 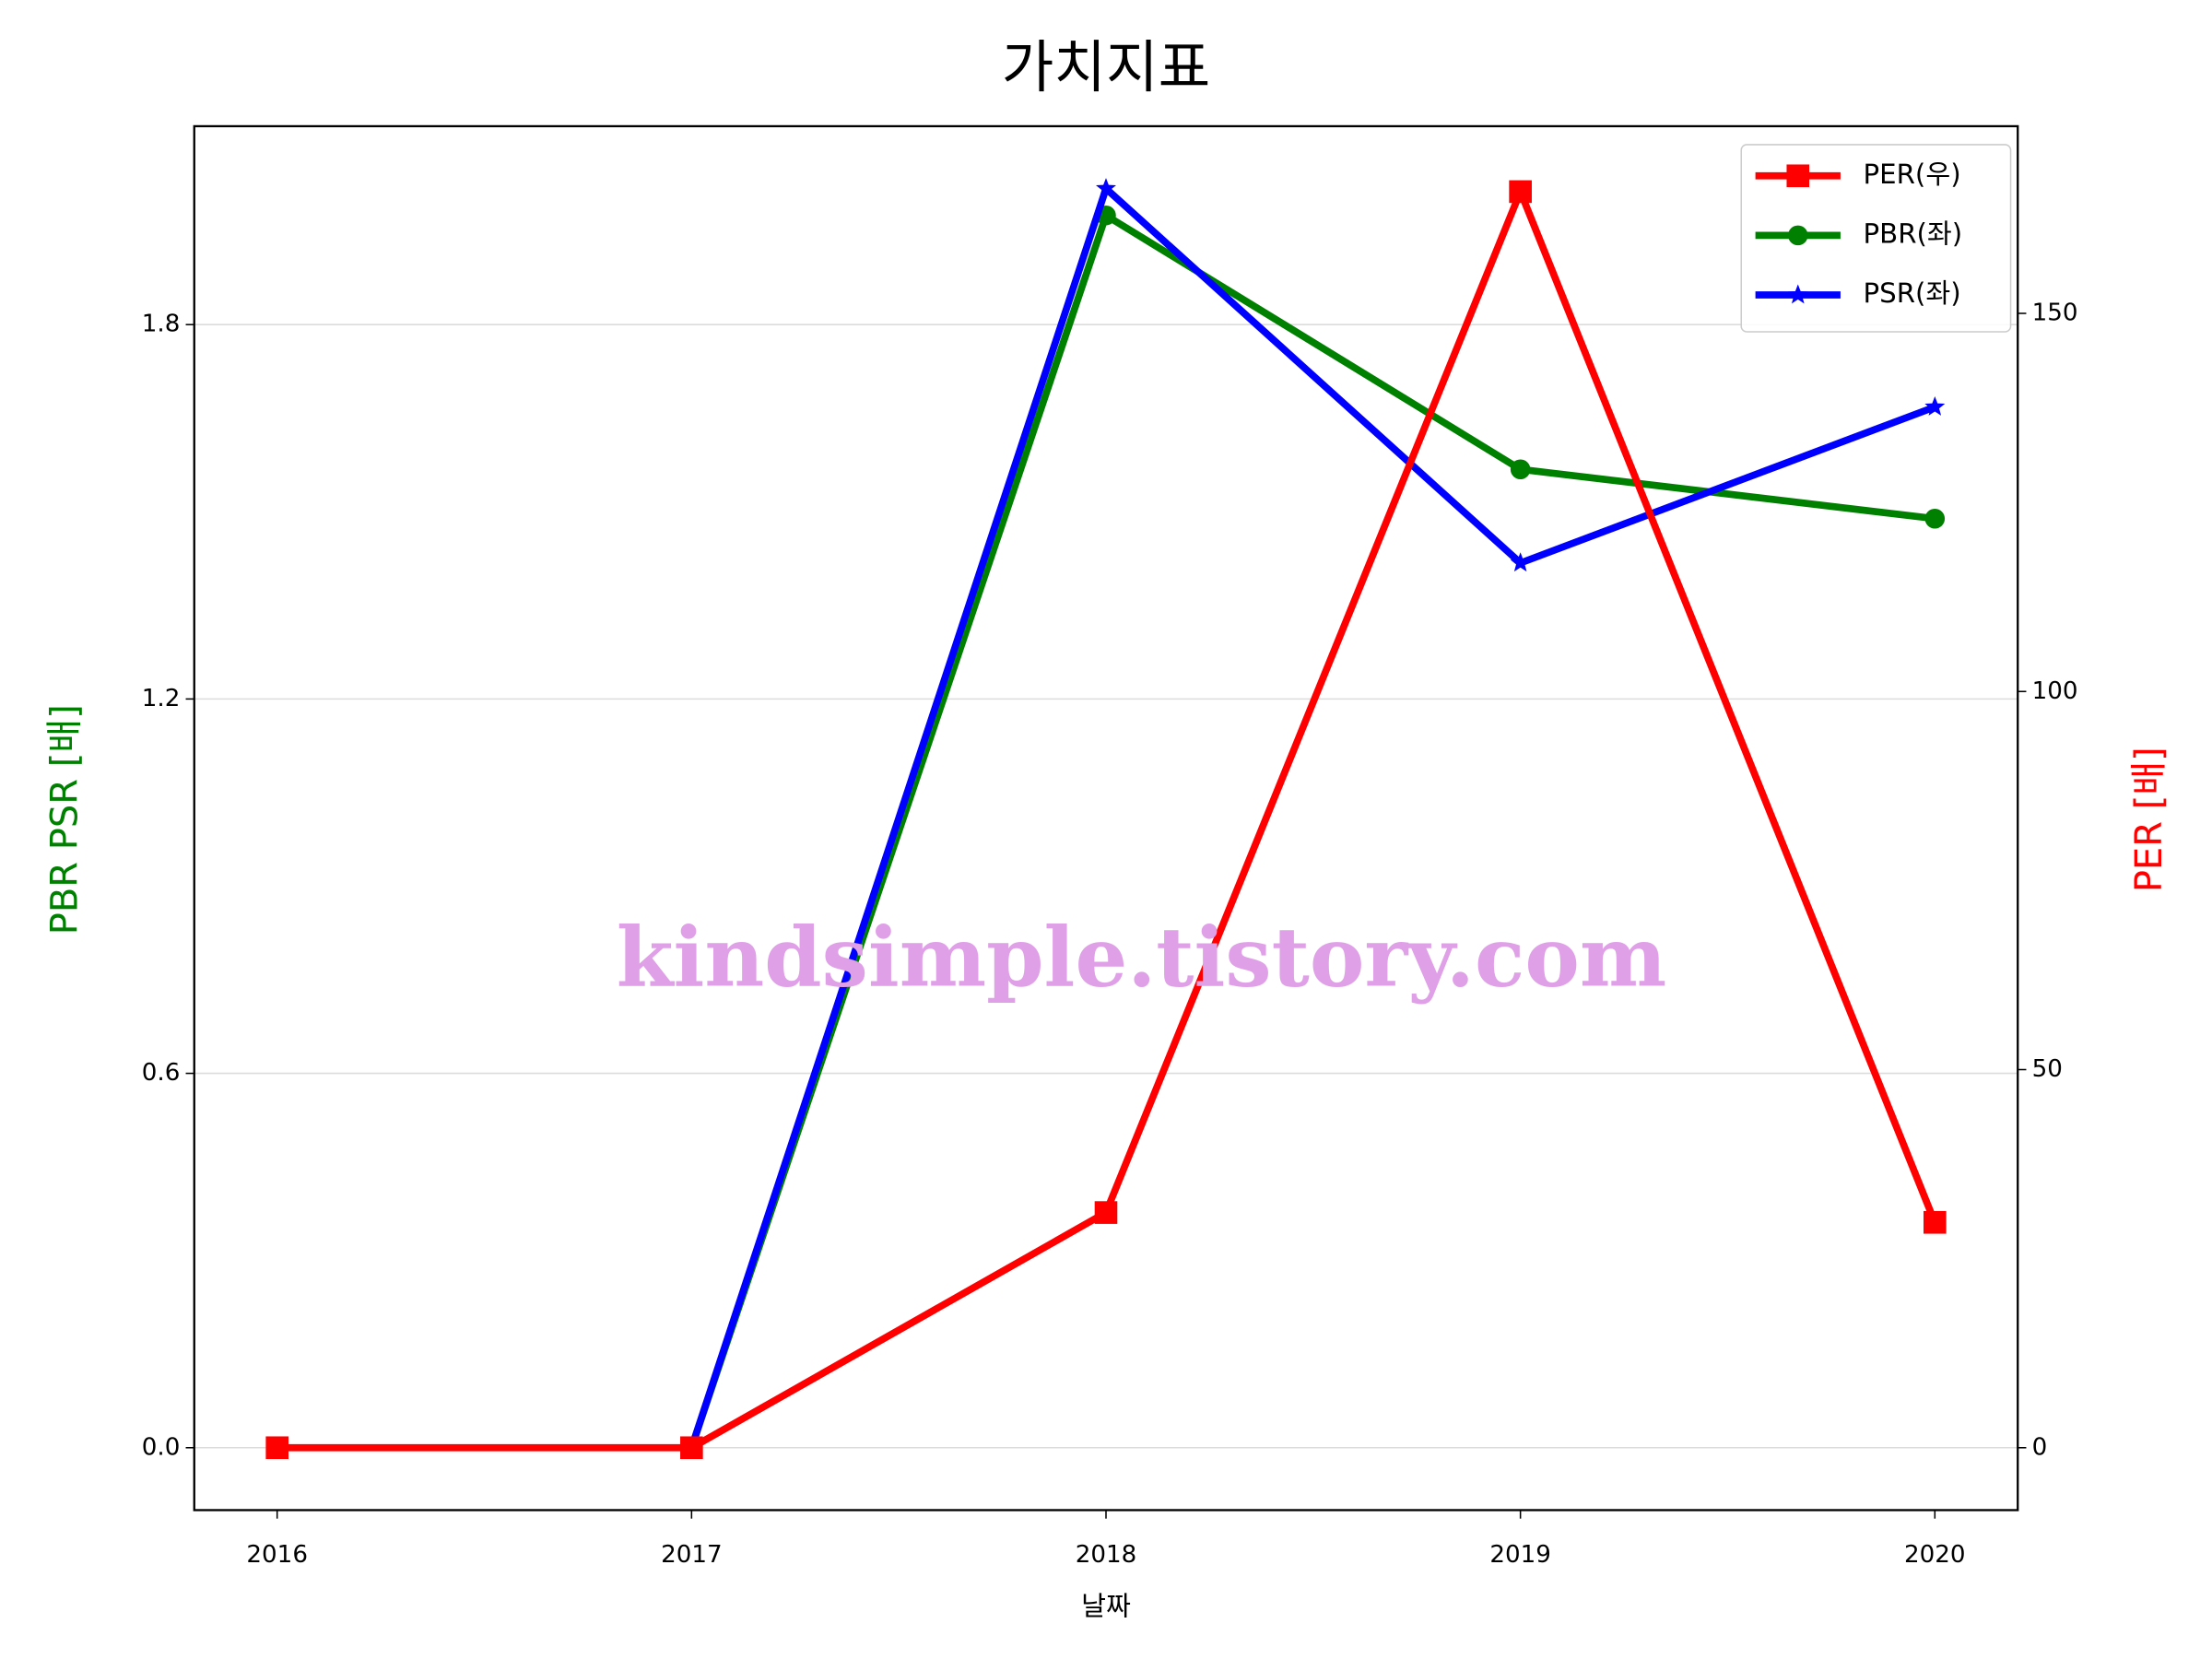 I want to click on y2-tick-label: 100, so click(x=2055, y=691).